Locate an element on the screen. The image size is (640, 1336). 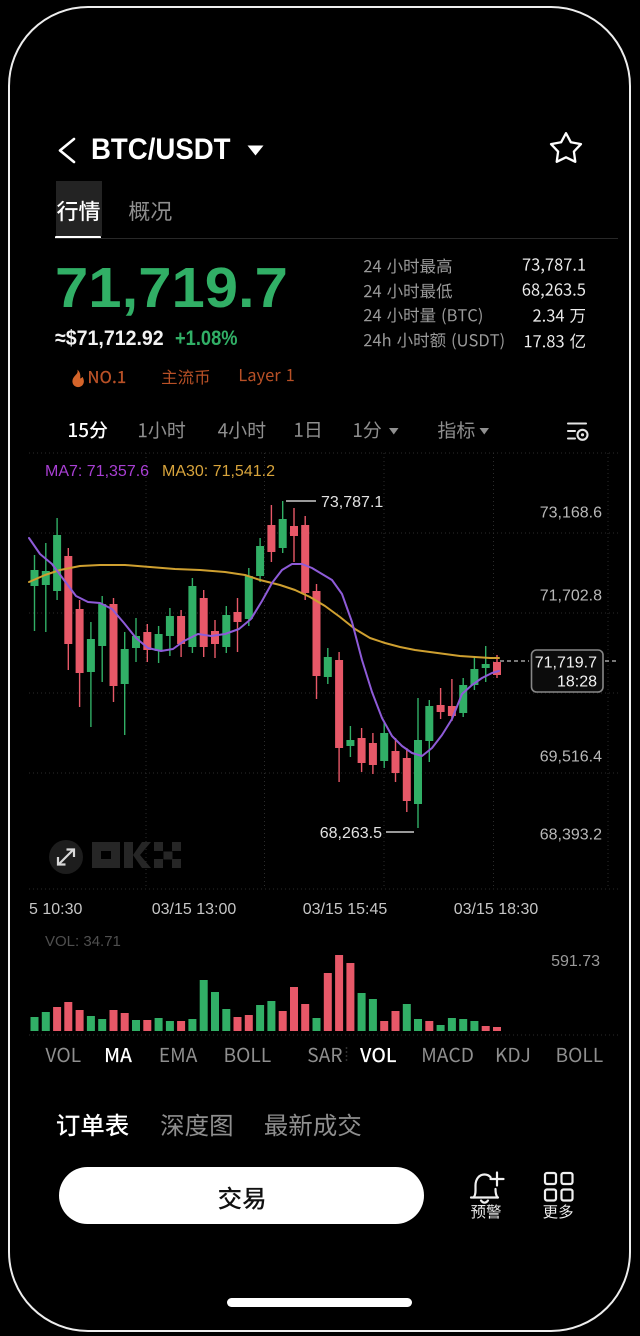
svg-text: 71,719.7 is located at coordinates (566, 663).